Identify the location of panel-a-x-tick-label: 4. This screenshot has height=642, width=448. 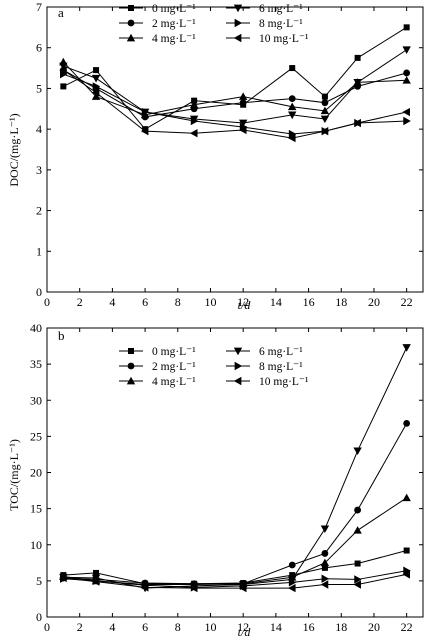
(112, 302).